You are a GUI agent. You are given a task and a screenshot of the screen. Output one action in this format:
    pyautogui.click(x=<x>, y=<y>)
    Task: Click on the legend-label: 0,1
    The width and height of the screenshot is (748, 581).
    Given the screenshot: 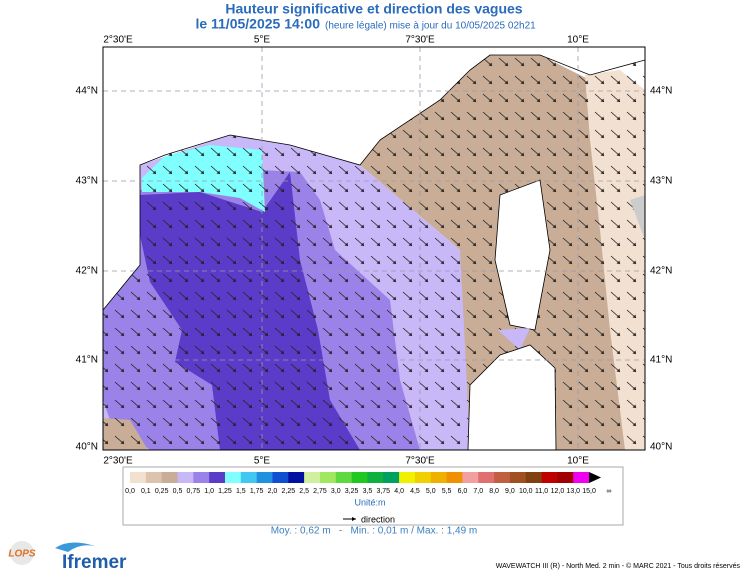 What is the action you would take?
    pyautogui.click(x=146, y=491)
    